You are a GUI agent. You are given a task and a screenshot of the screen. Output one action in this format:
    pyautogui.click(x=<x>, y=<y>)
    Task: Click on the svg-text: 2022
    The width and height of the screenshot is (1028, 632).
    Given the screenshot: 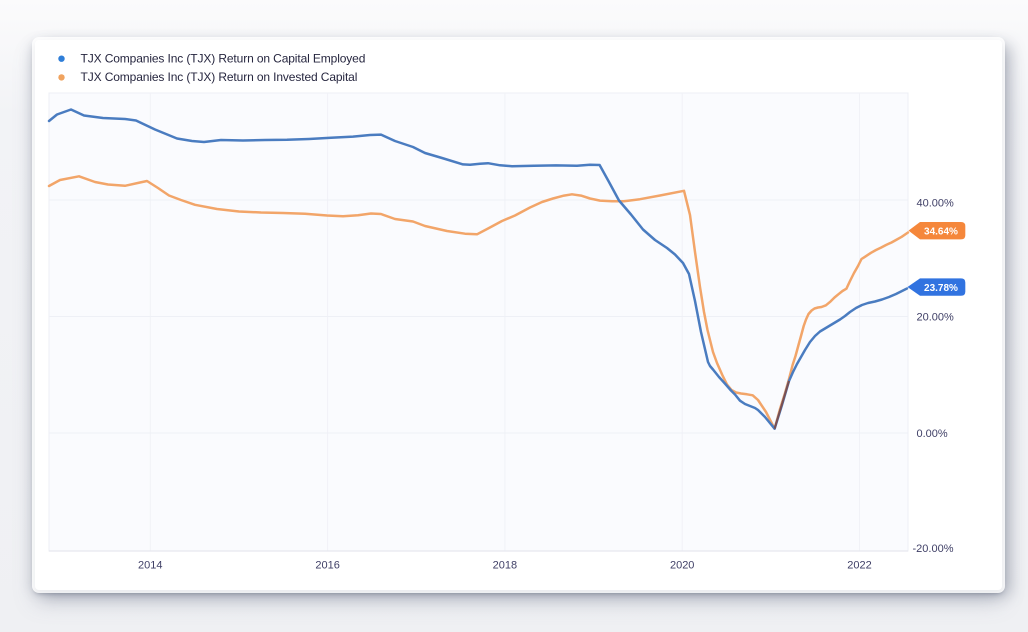 What is the action you would take?
    pyautogui.click(x=859, y=566)
    